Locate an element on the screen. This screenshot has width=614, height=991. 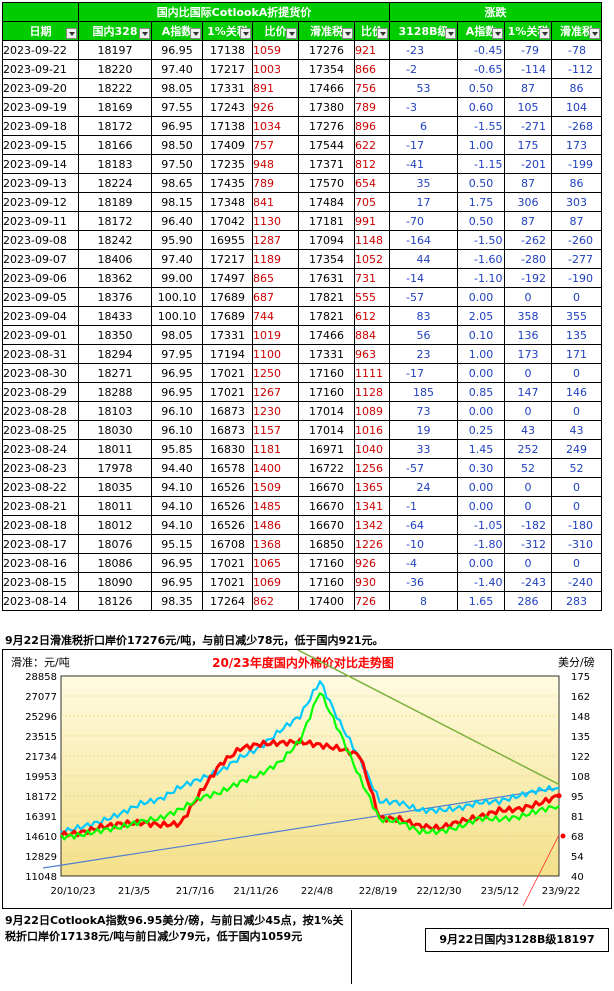
table-cell: 18271 is located at coordinates (115, 373).